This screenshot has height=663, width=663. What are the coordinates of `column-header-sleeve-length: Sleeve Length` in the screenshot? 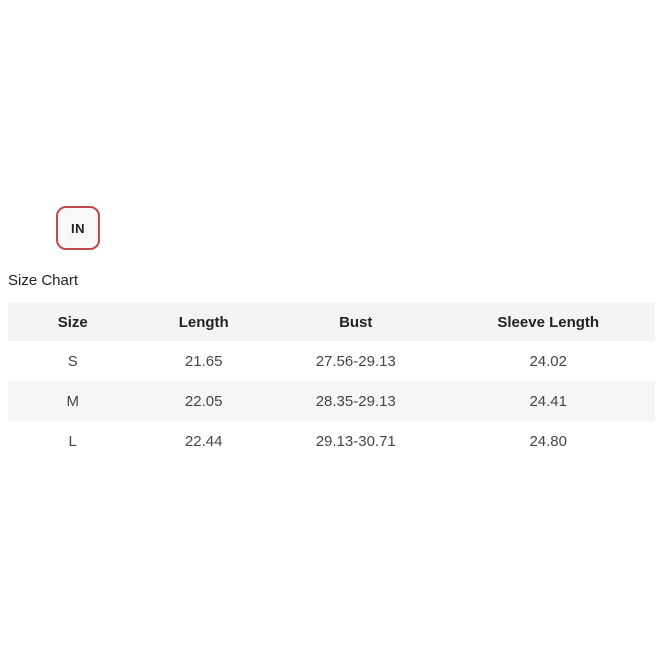 It's located at (548, 322).